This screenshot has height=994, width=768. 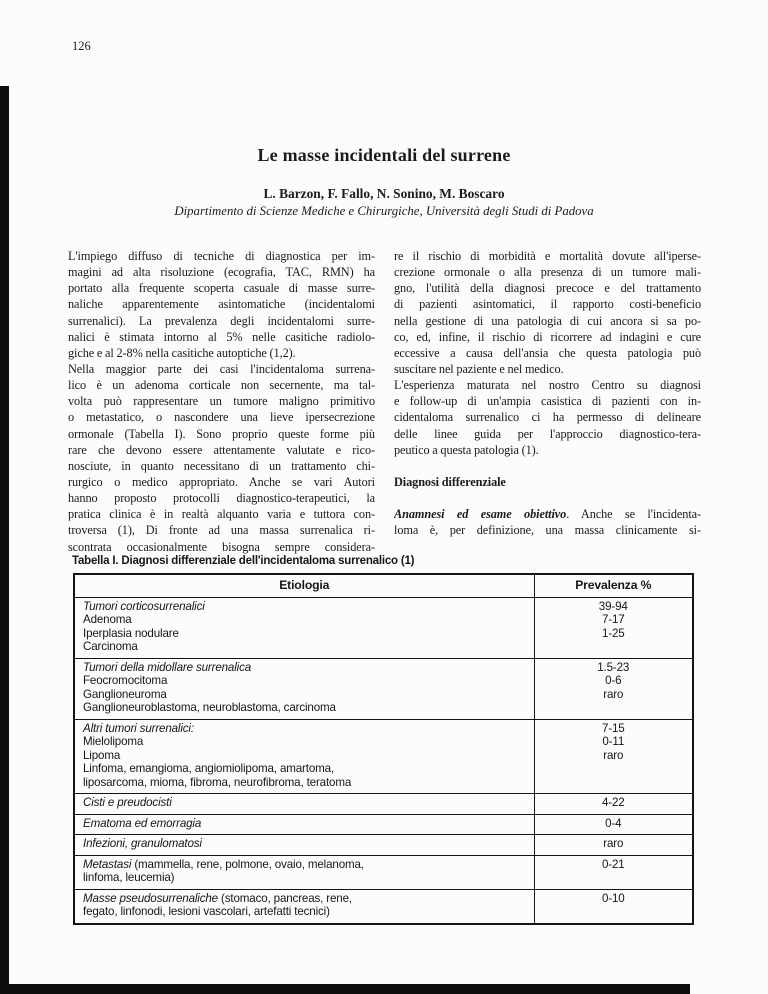 I want to click on text-segment: Iperplasia nodulare, so click(x=131, y=633).